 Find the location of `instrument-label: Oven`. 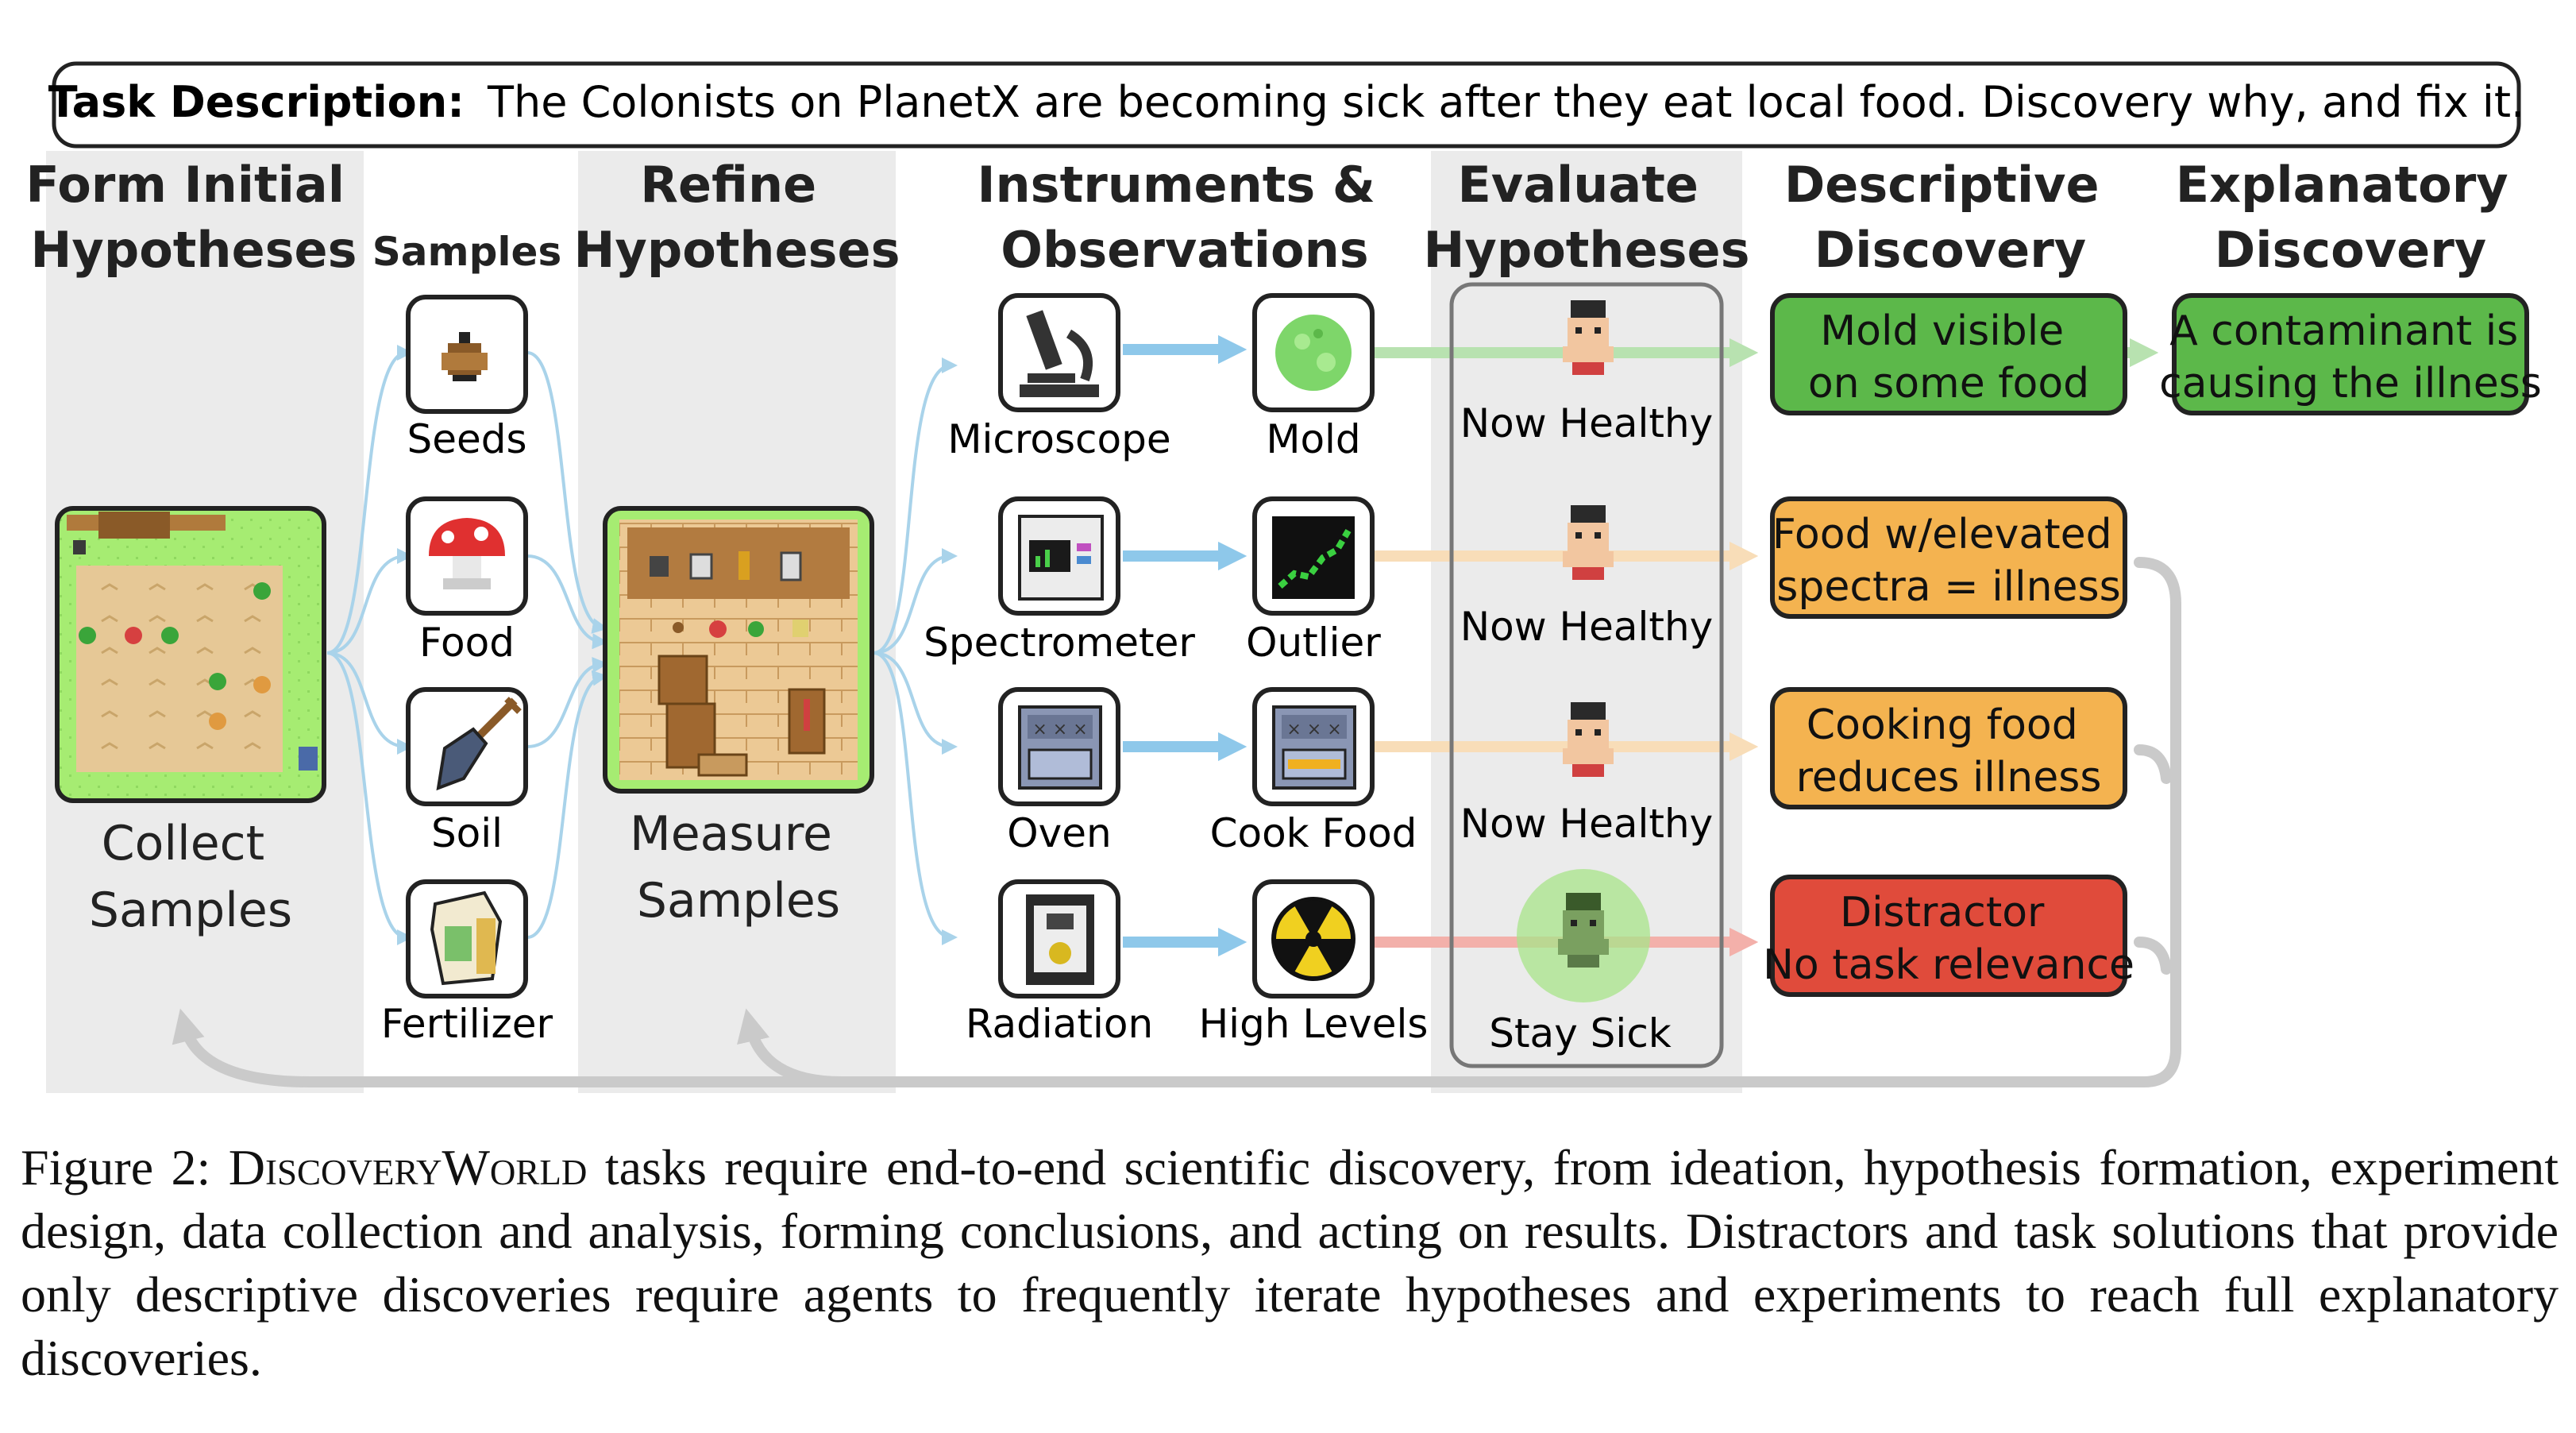

instrument-label: Oven is located at coordinates (1059, 833).